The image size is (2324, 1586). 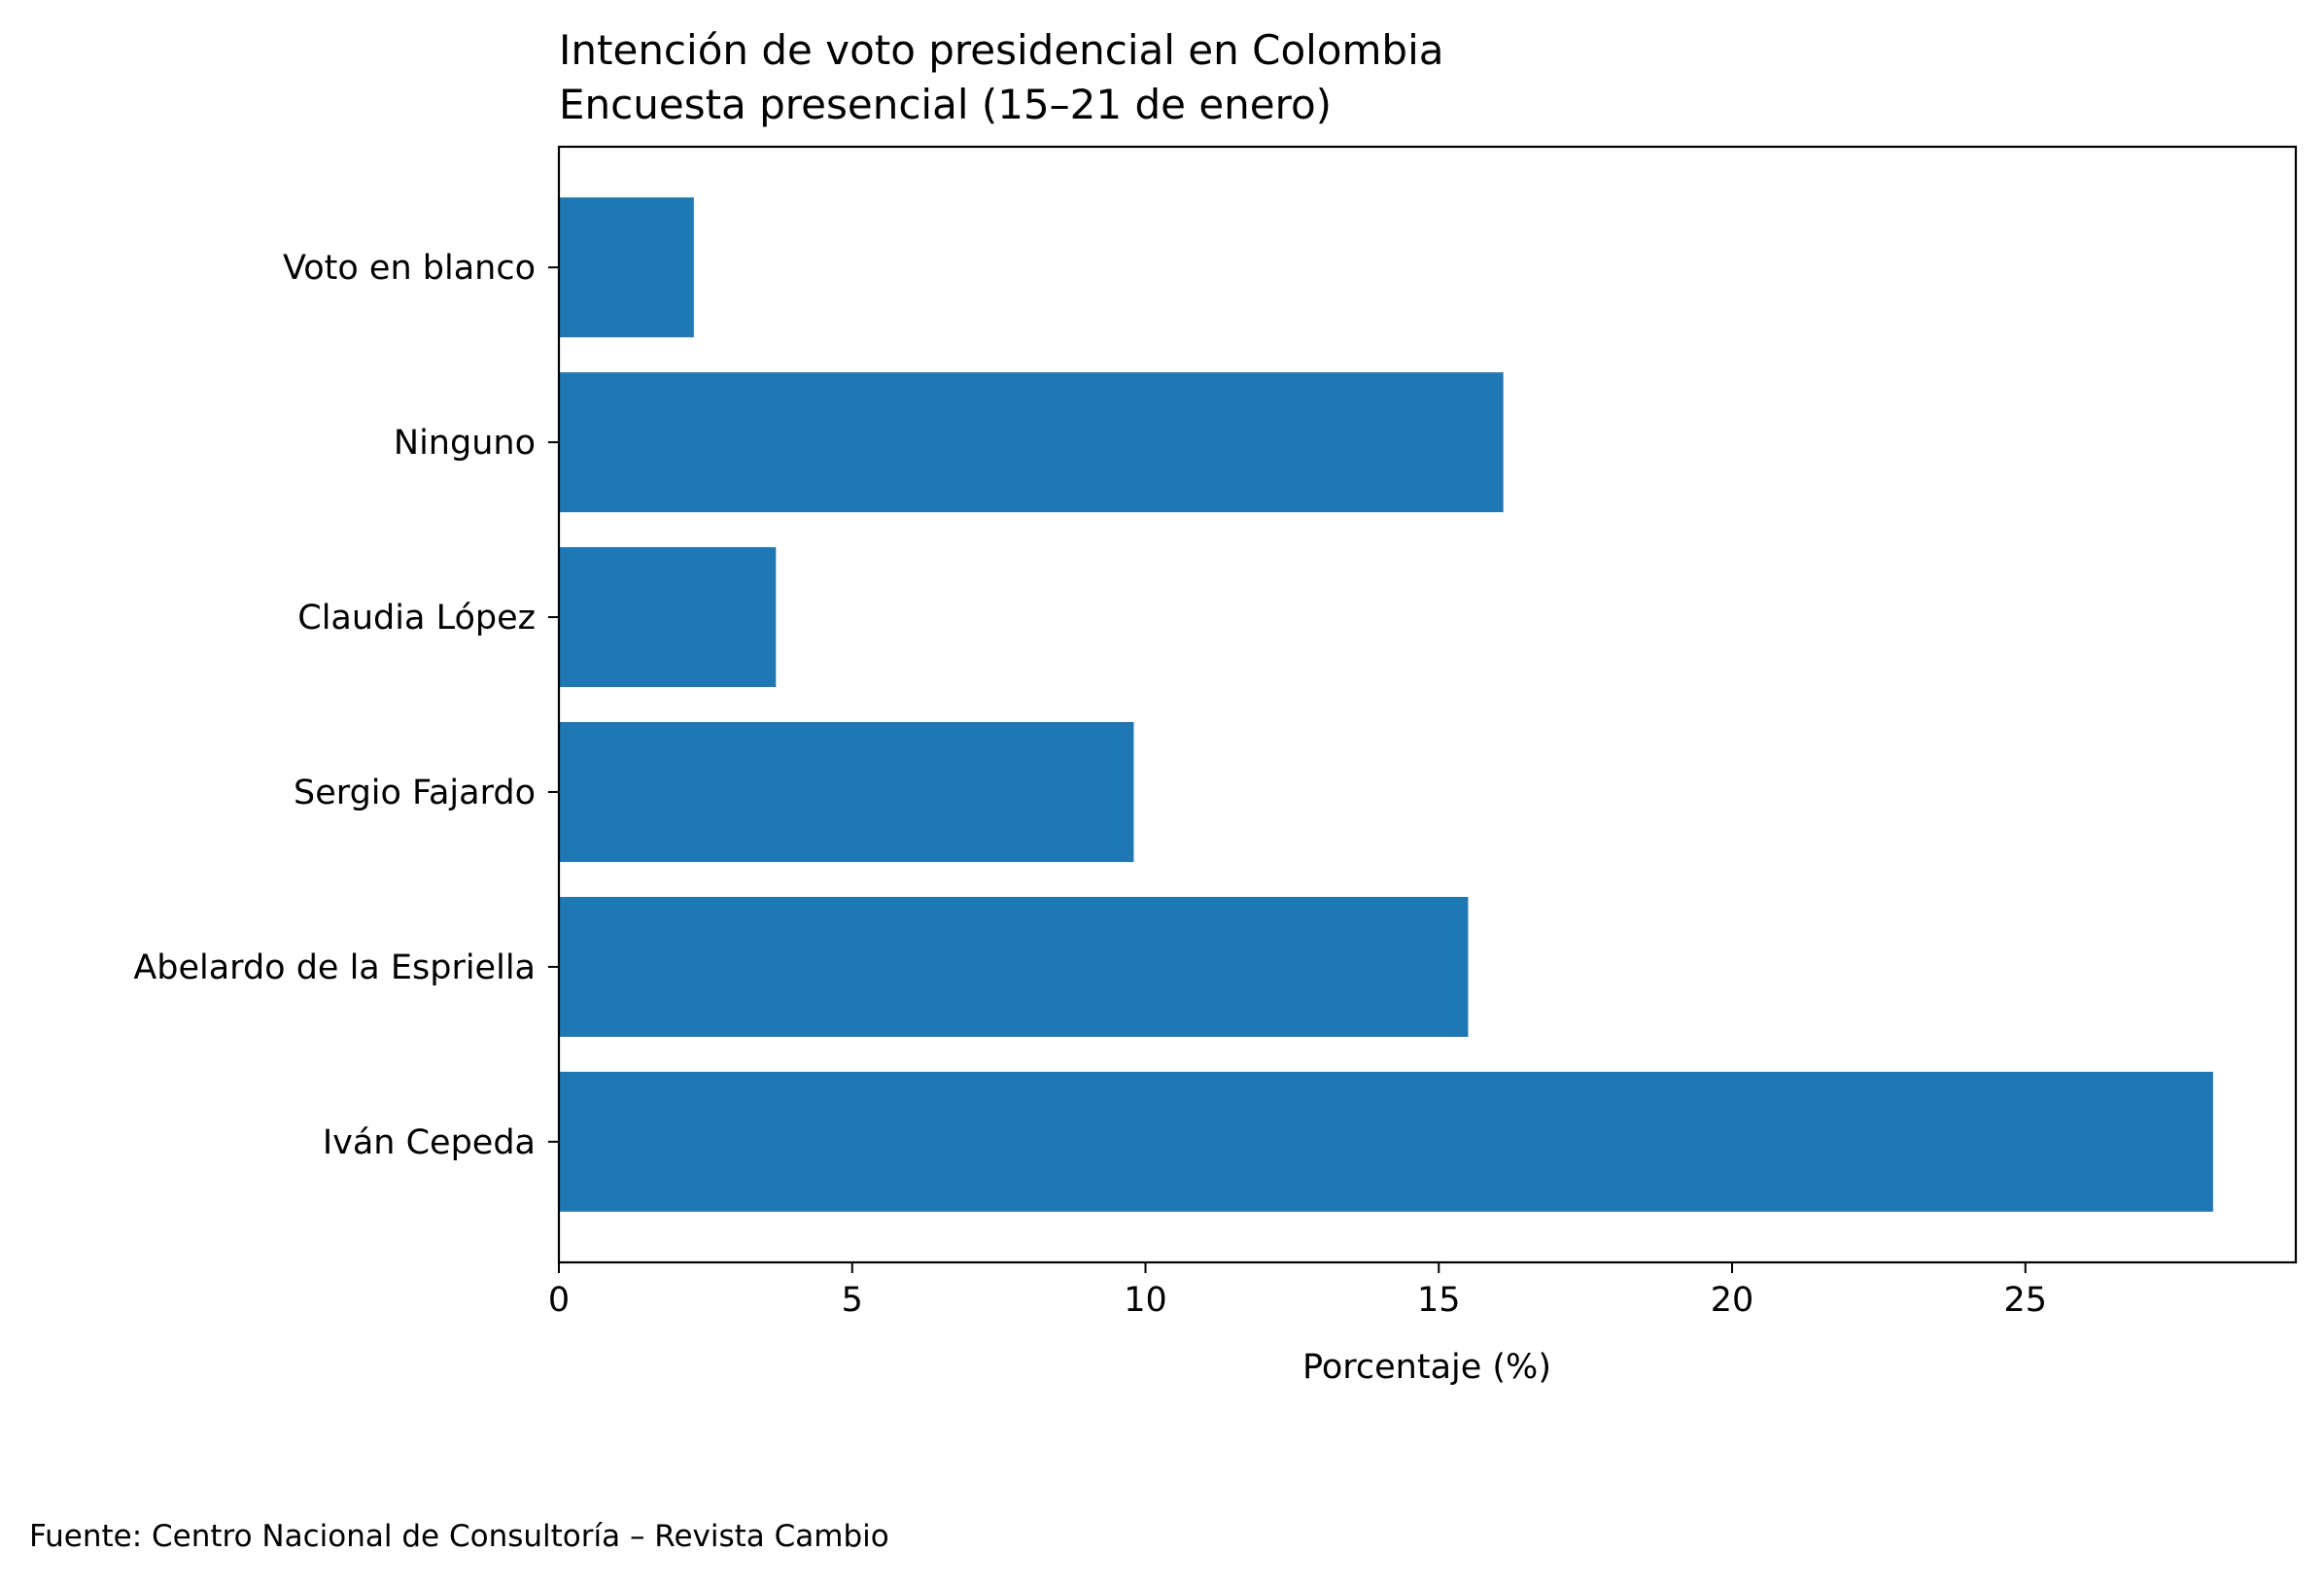 I want to click on y-tick-label: Abelardo de la Espriella, so click(x=334, y=967).